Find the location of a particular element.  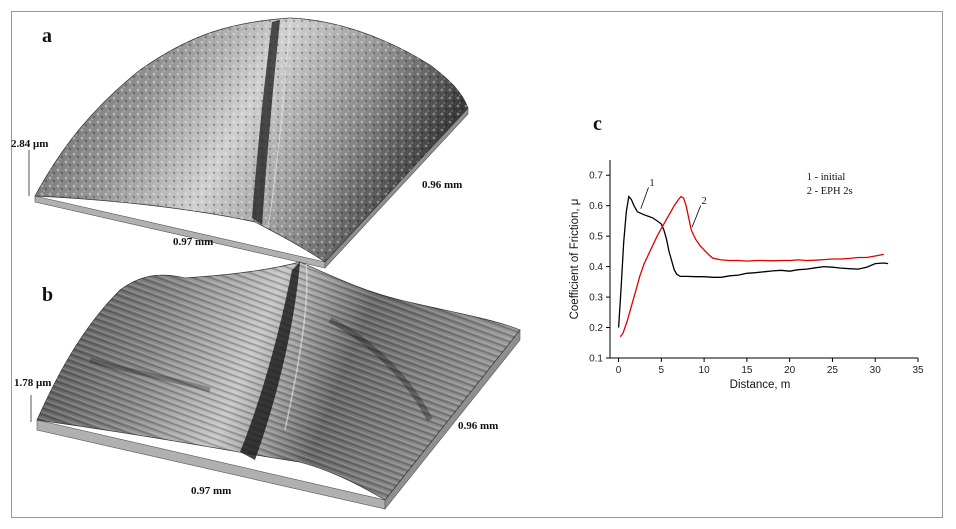

panel-a-x-extent: 0.97 mm is located at coordinates (193, 242).